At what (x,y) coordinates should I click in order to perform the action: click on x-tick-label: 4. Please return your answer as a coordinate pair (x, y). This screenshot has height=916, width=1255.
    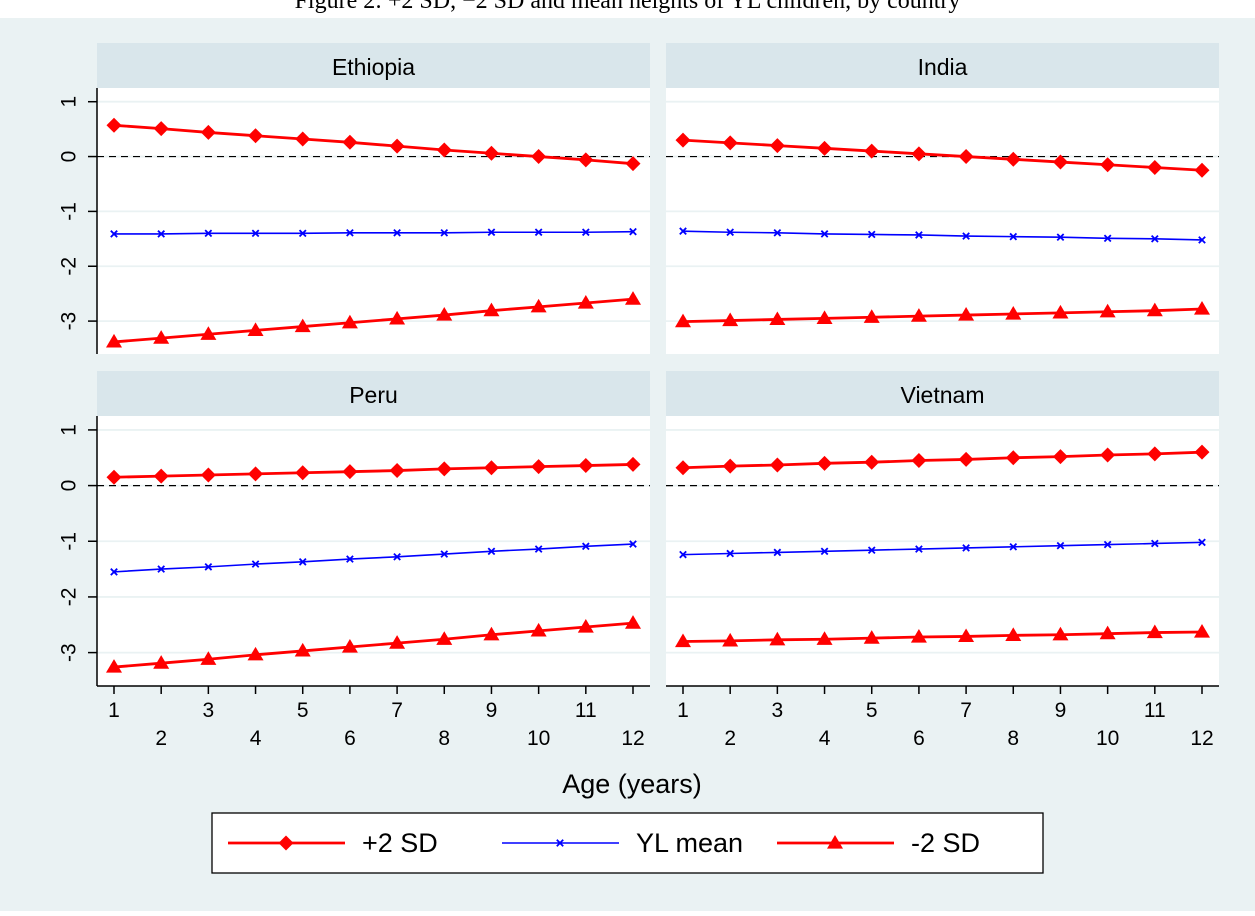
    Looking at the image, I should click on (825, 738).